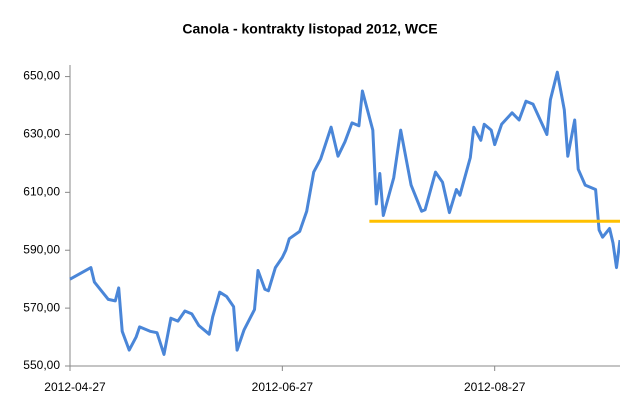  I want to click on y-tick-label: 590,00, so click(41, 249).